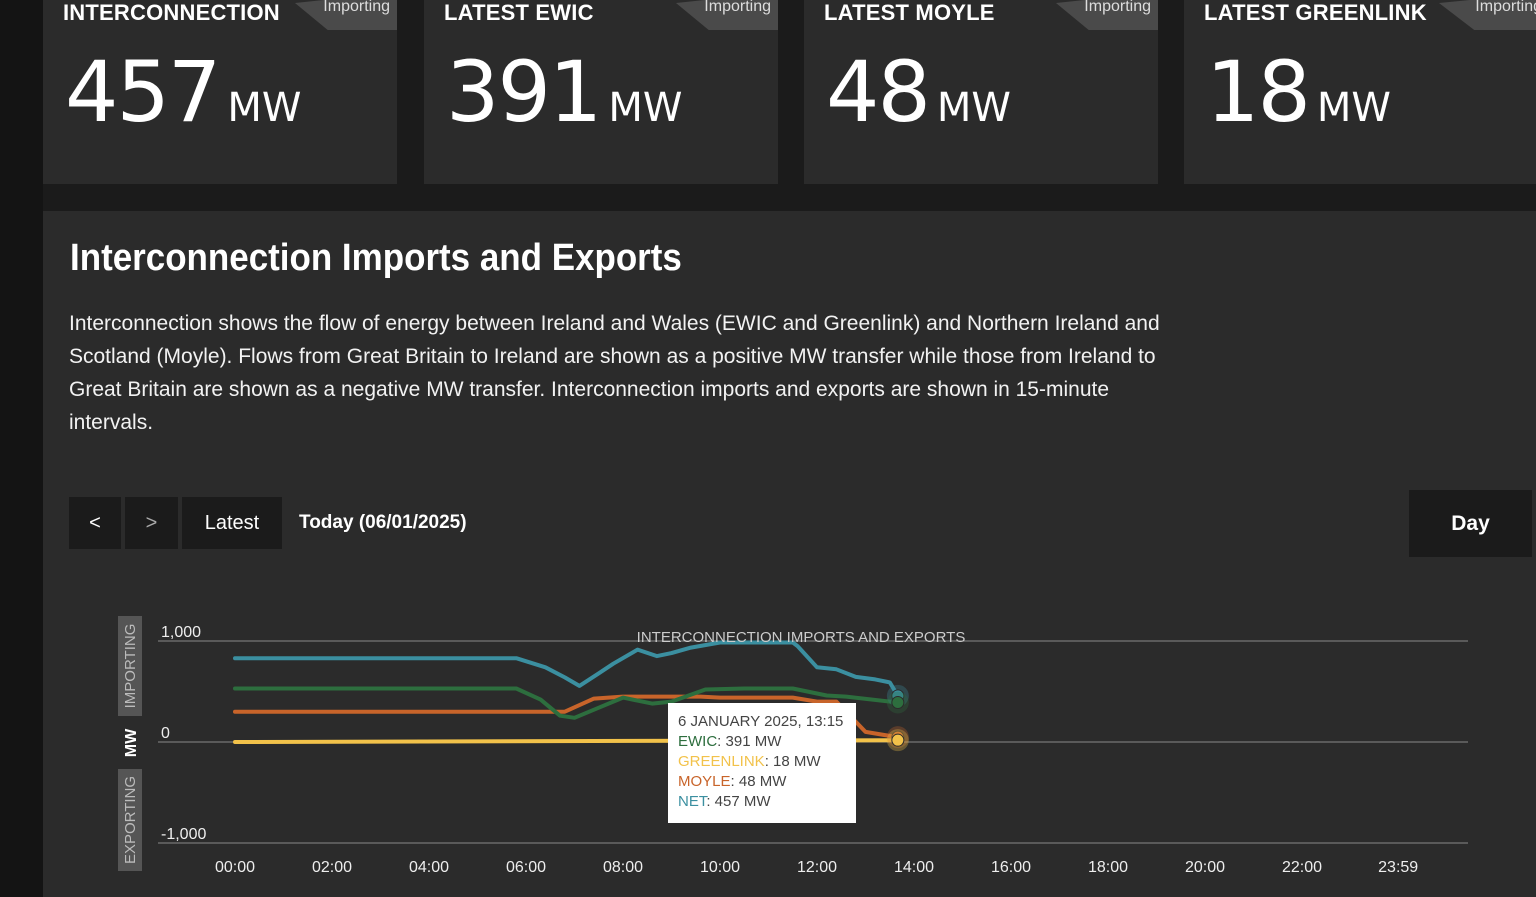  Describe the element at coordinates (801, 637) in the screenshot. I see `chart-title: INTERCONNECTION IMPORTS AND EXPORTS` at that location.